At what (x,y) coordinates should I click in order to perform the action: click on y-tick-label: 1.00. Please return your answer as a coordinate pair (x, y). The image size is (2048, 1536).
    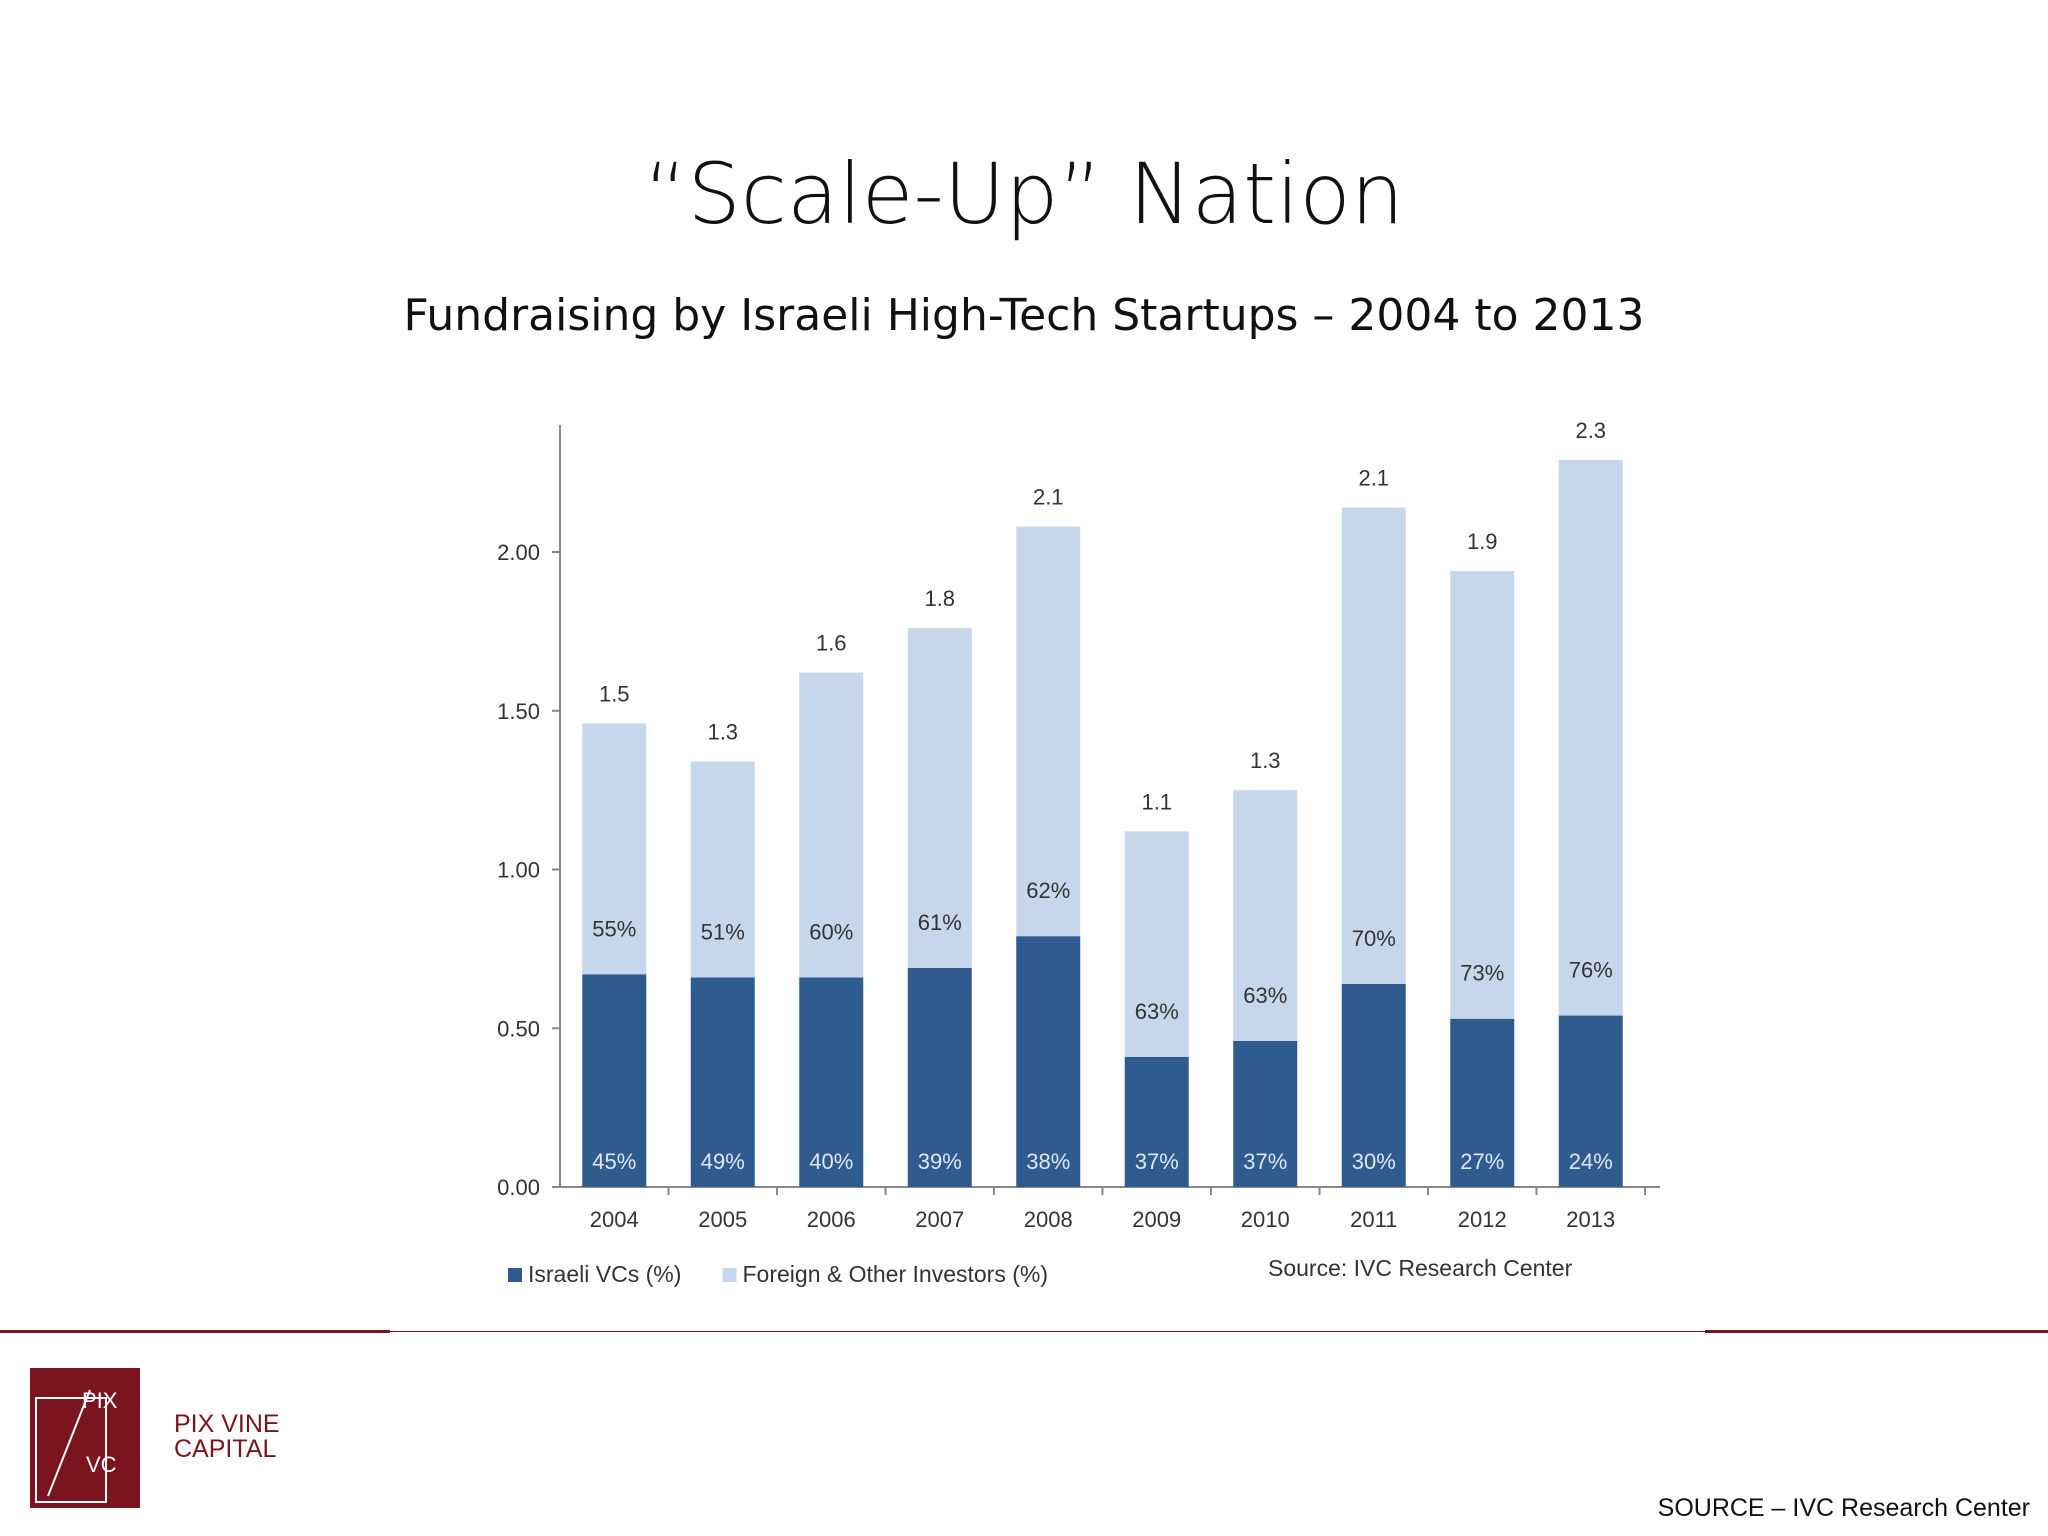
    Looking at the image, I should click on (518, 870).